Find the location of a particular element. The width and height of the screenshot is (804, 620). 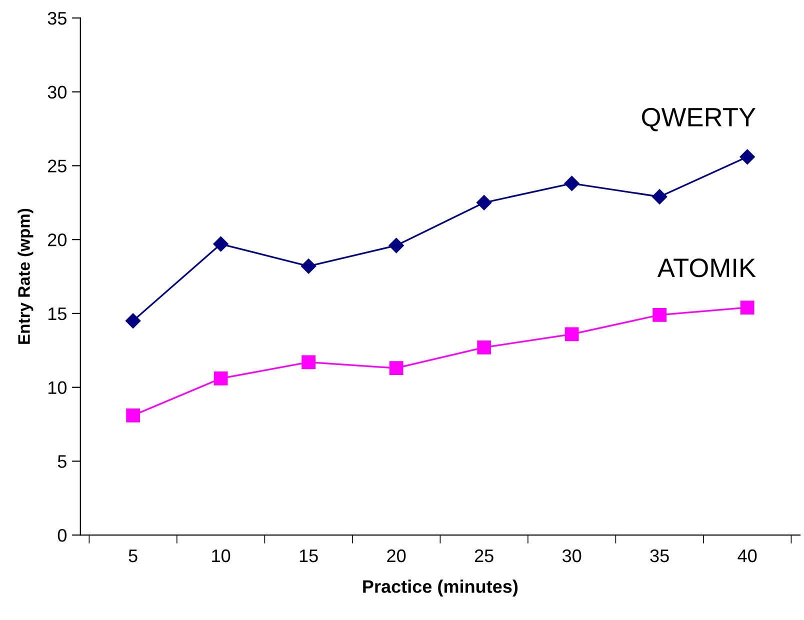

y-tick-label: 10 is located at coordinates (57, 387).